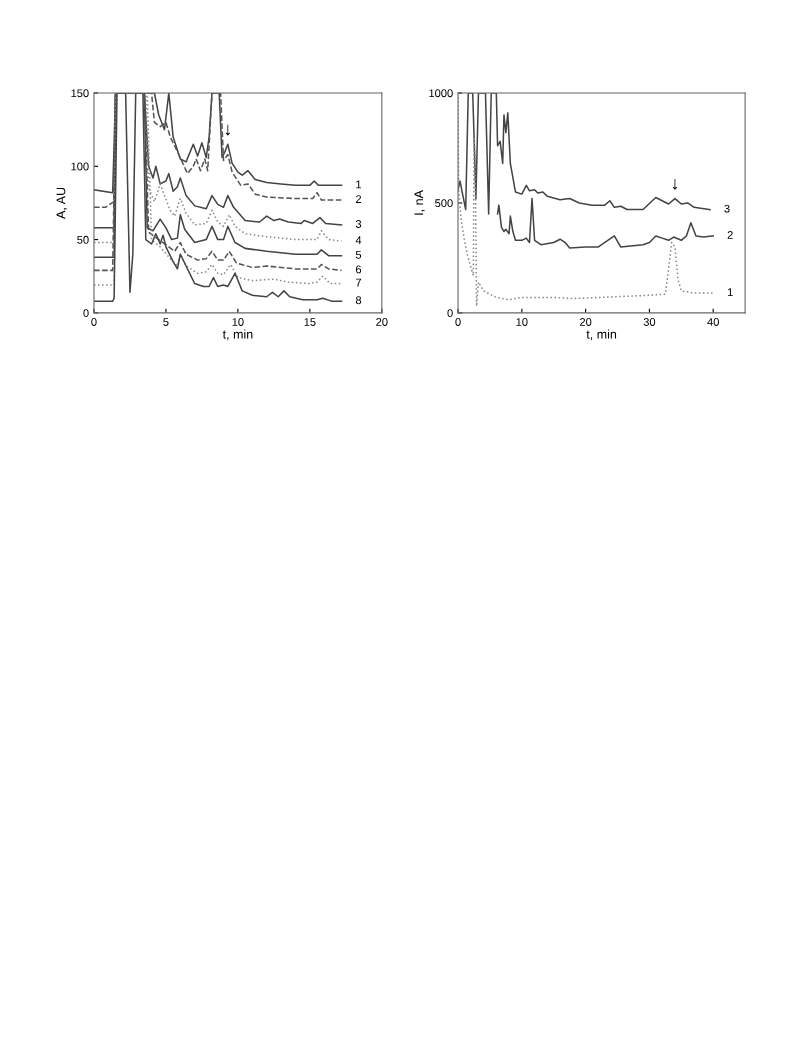 This screenshot has width=793, height=1057. What do you see at coordinates (358, 254) in the screenshot?
I see `series-label: 5` at bounding box center [358, 254].